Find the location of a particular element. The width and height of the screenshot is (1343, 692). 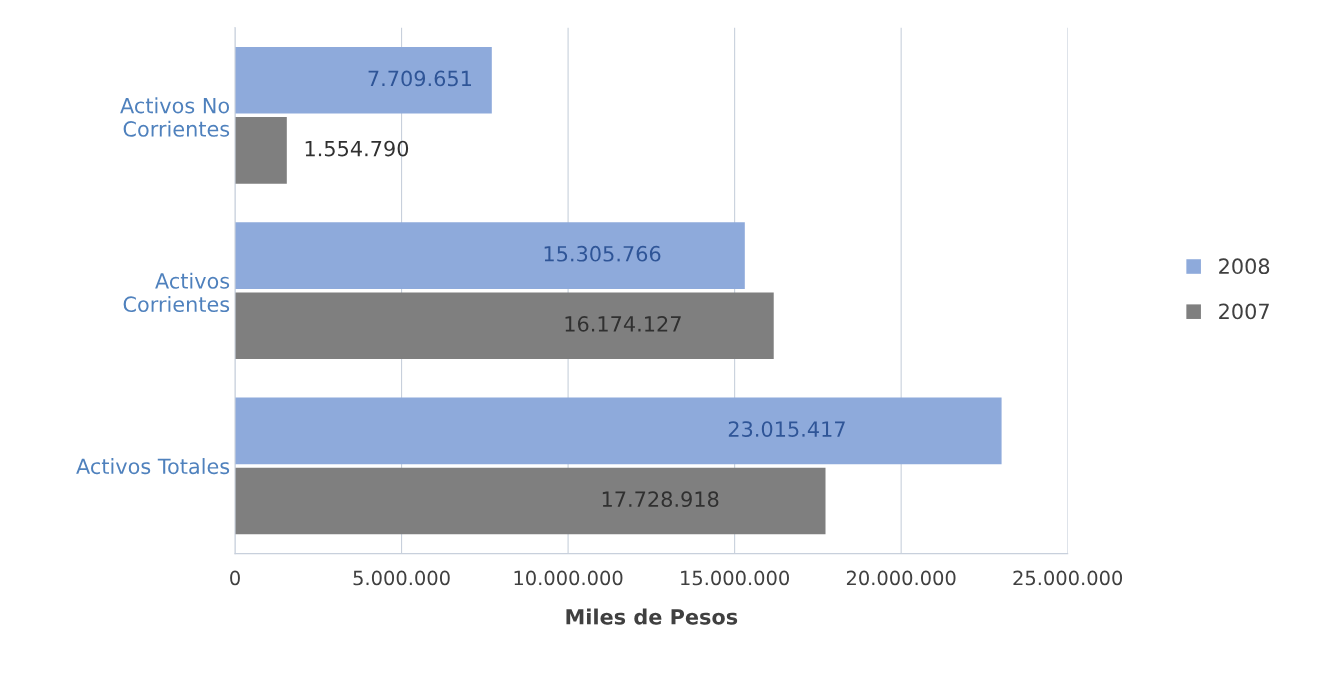

x-tick-label: 25.000.000 is located at coordinates (1068, 578).